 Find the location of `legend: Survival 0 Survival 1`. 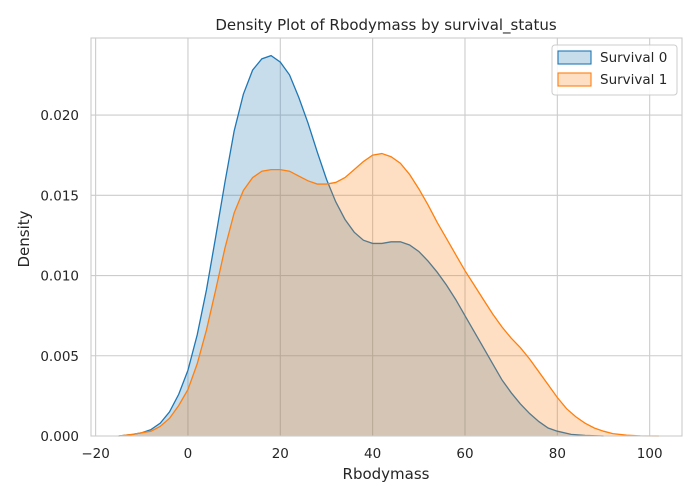

legend: Survival 0 Survival 1 is located at coordinates (614, 70).